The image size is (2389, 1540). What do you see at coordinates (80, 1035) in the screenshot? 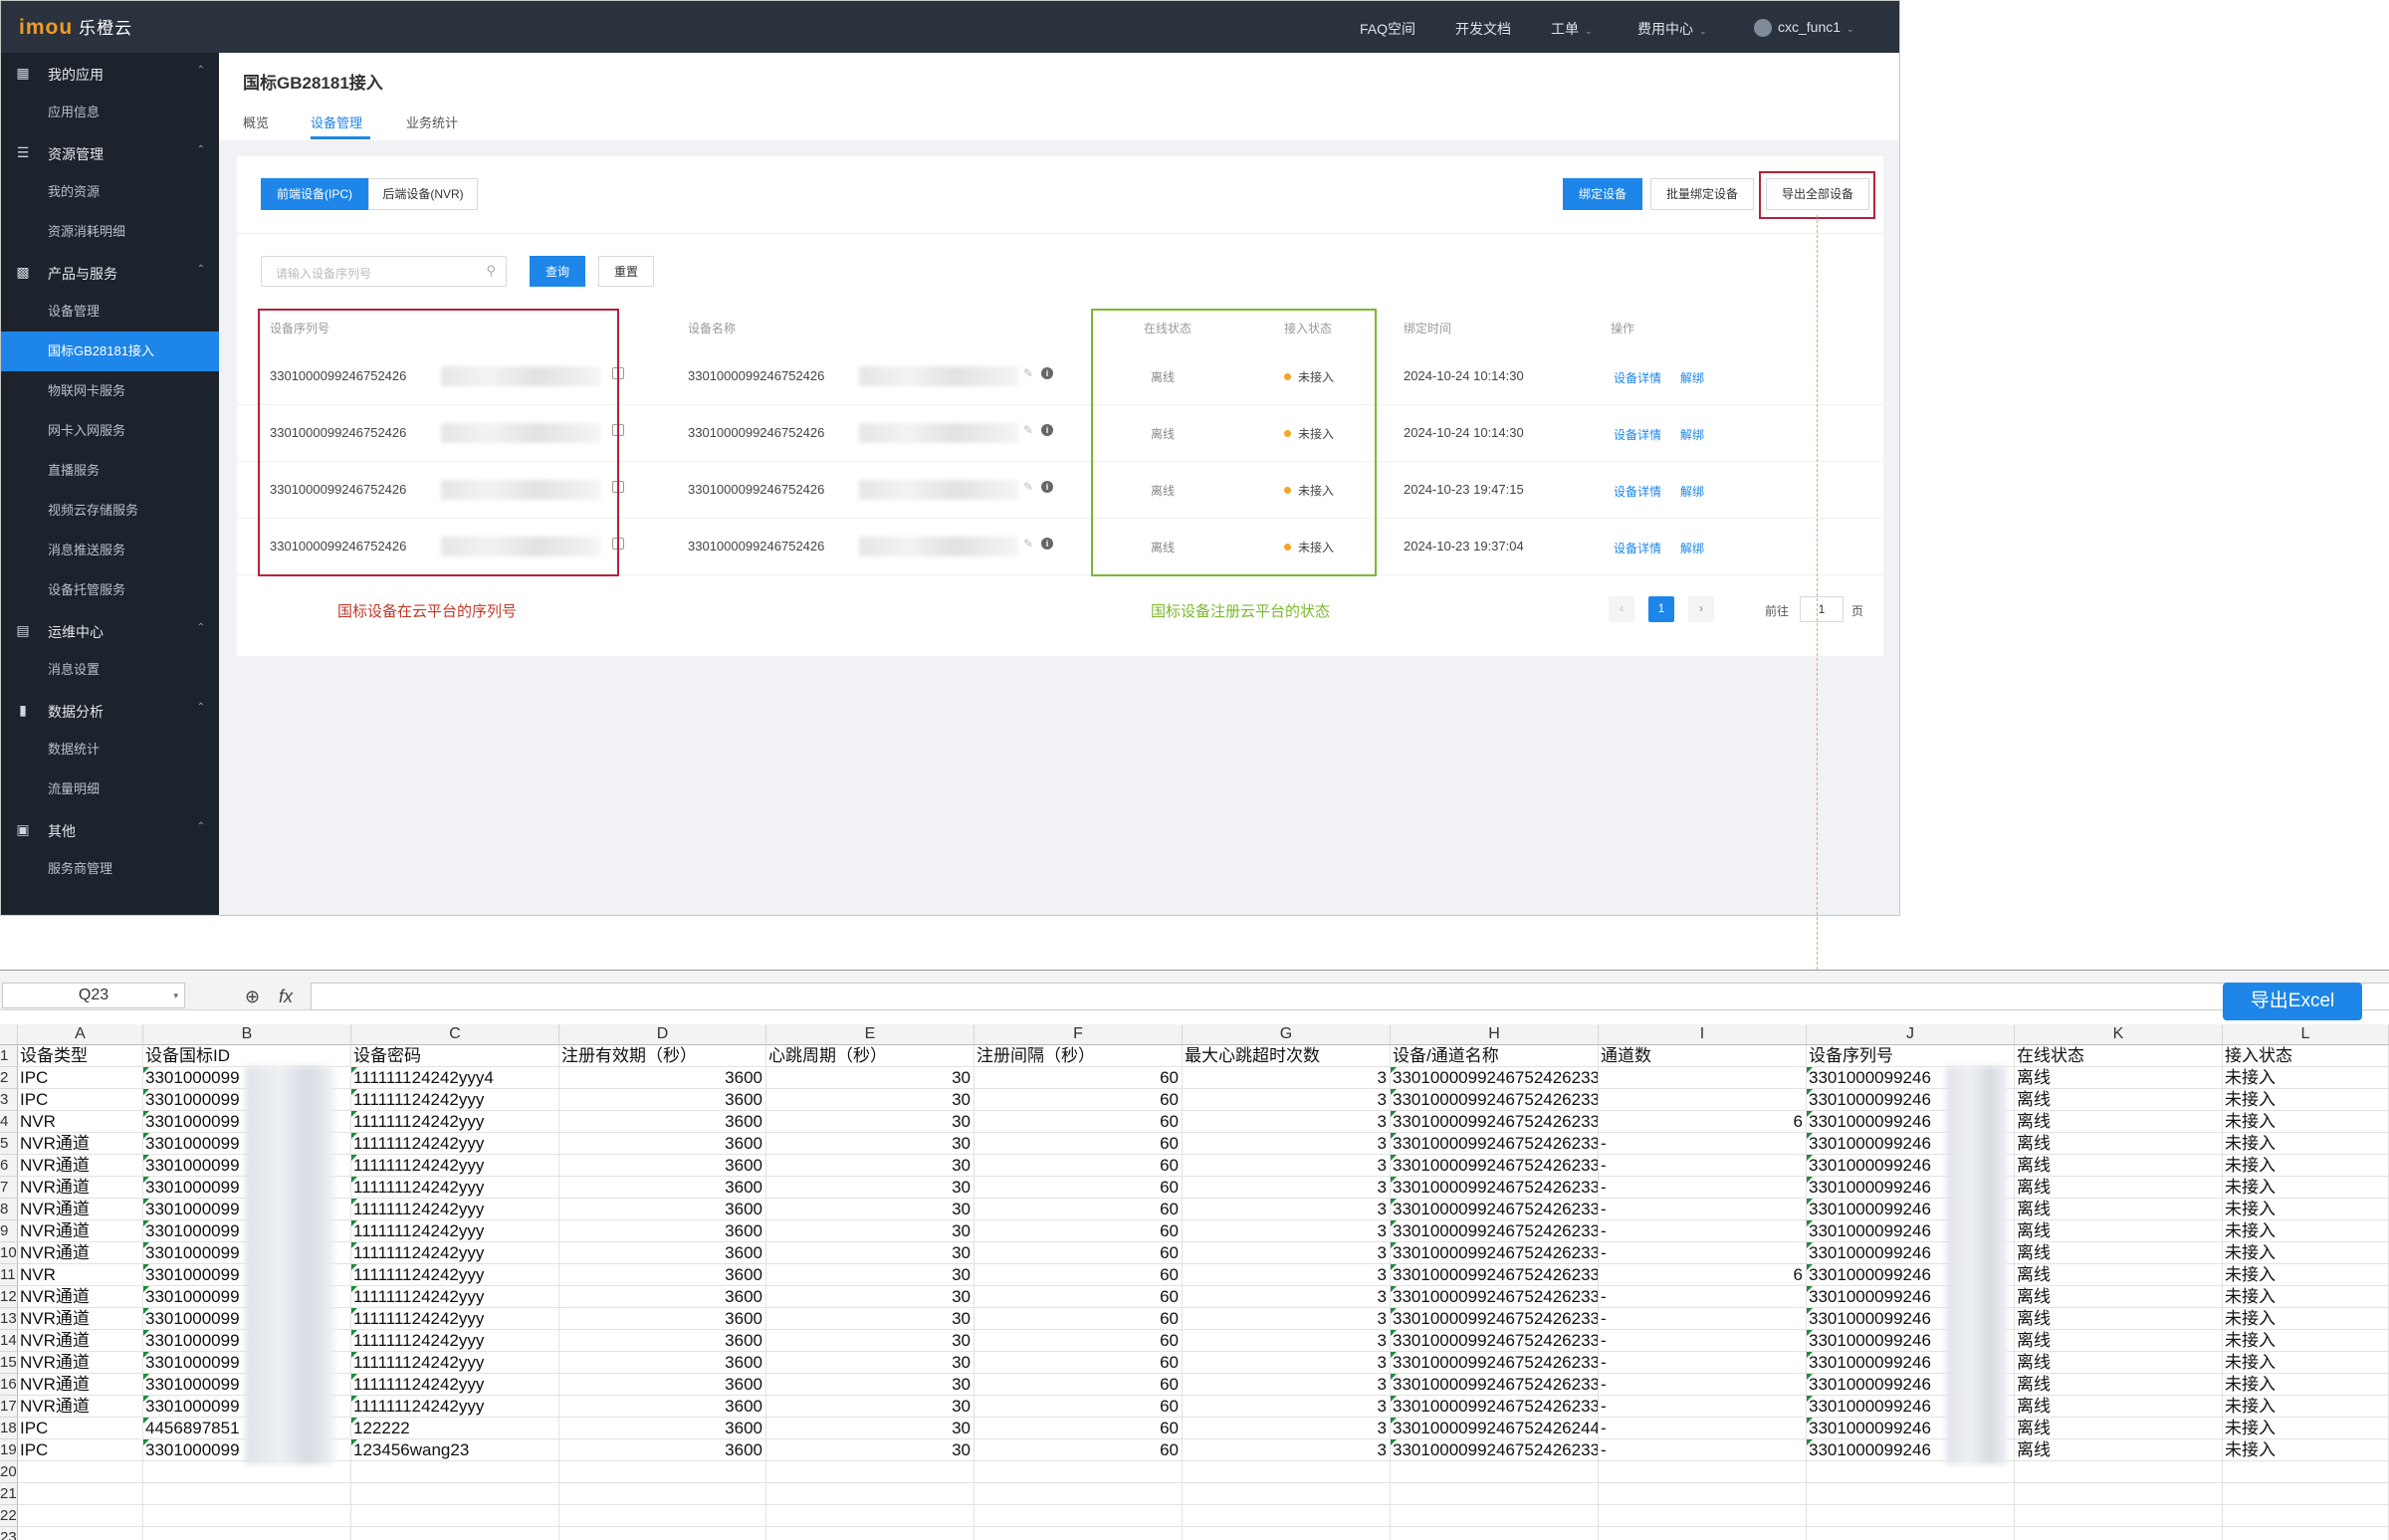
I see `column-header-a: A` at bounding box center [80, 1035].